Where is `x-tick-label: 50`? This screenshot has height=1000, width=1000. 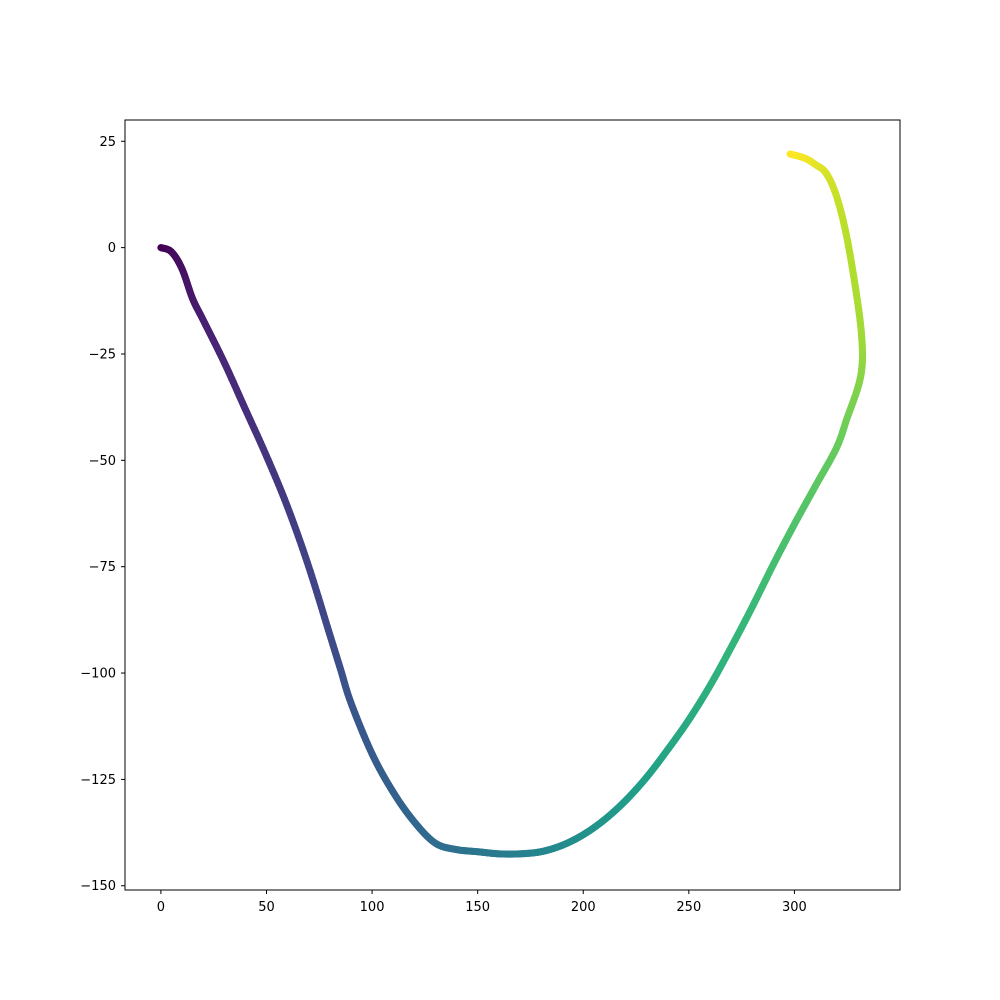
x-tick-label: 50 is located at coordinates (266, 907).